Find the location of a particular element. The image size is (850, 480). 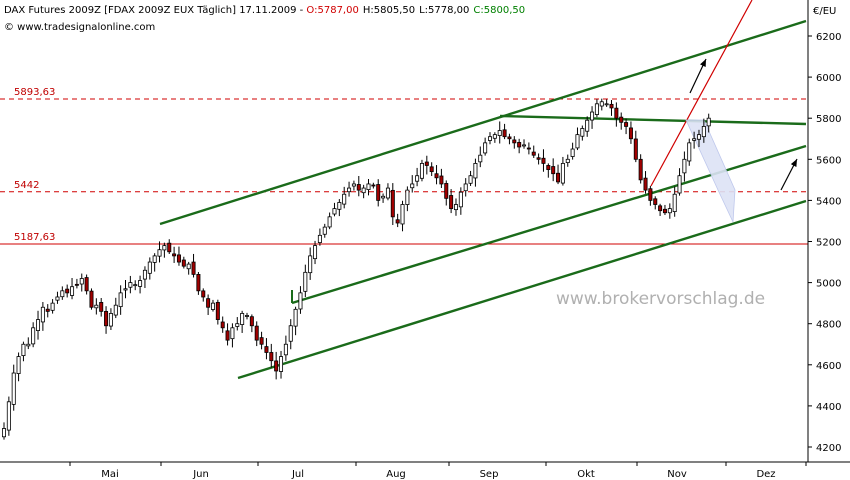

x-tick-label: Dez is located at coordinates (765, 474).